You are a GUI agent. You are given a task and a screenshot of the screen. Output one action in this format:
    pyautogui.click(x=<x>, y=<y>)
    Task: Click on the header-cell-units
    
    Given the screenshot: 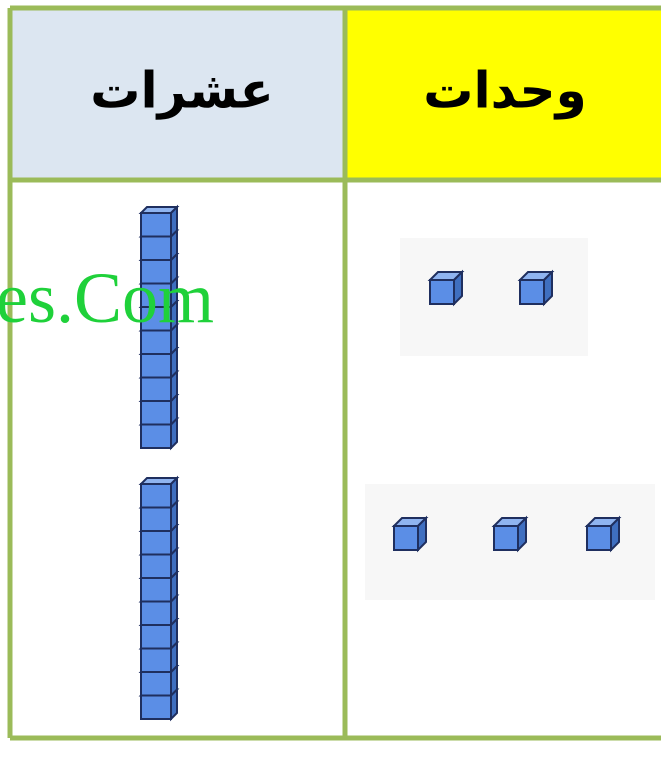 What is the action you would take?
    pyautogui.click(x=503, y=94)
    